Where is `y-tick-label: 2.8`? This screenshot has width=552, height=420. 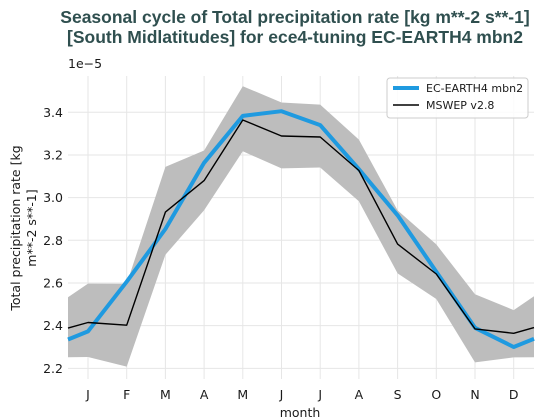
y-tick-label: 2.8 is located at coordinates (53, 240).